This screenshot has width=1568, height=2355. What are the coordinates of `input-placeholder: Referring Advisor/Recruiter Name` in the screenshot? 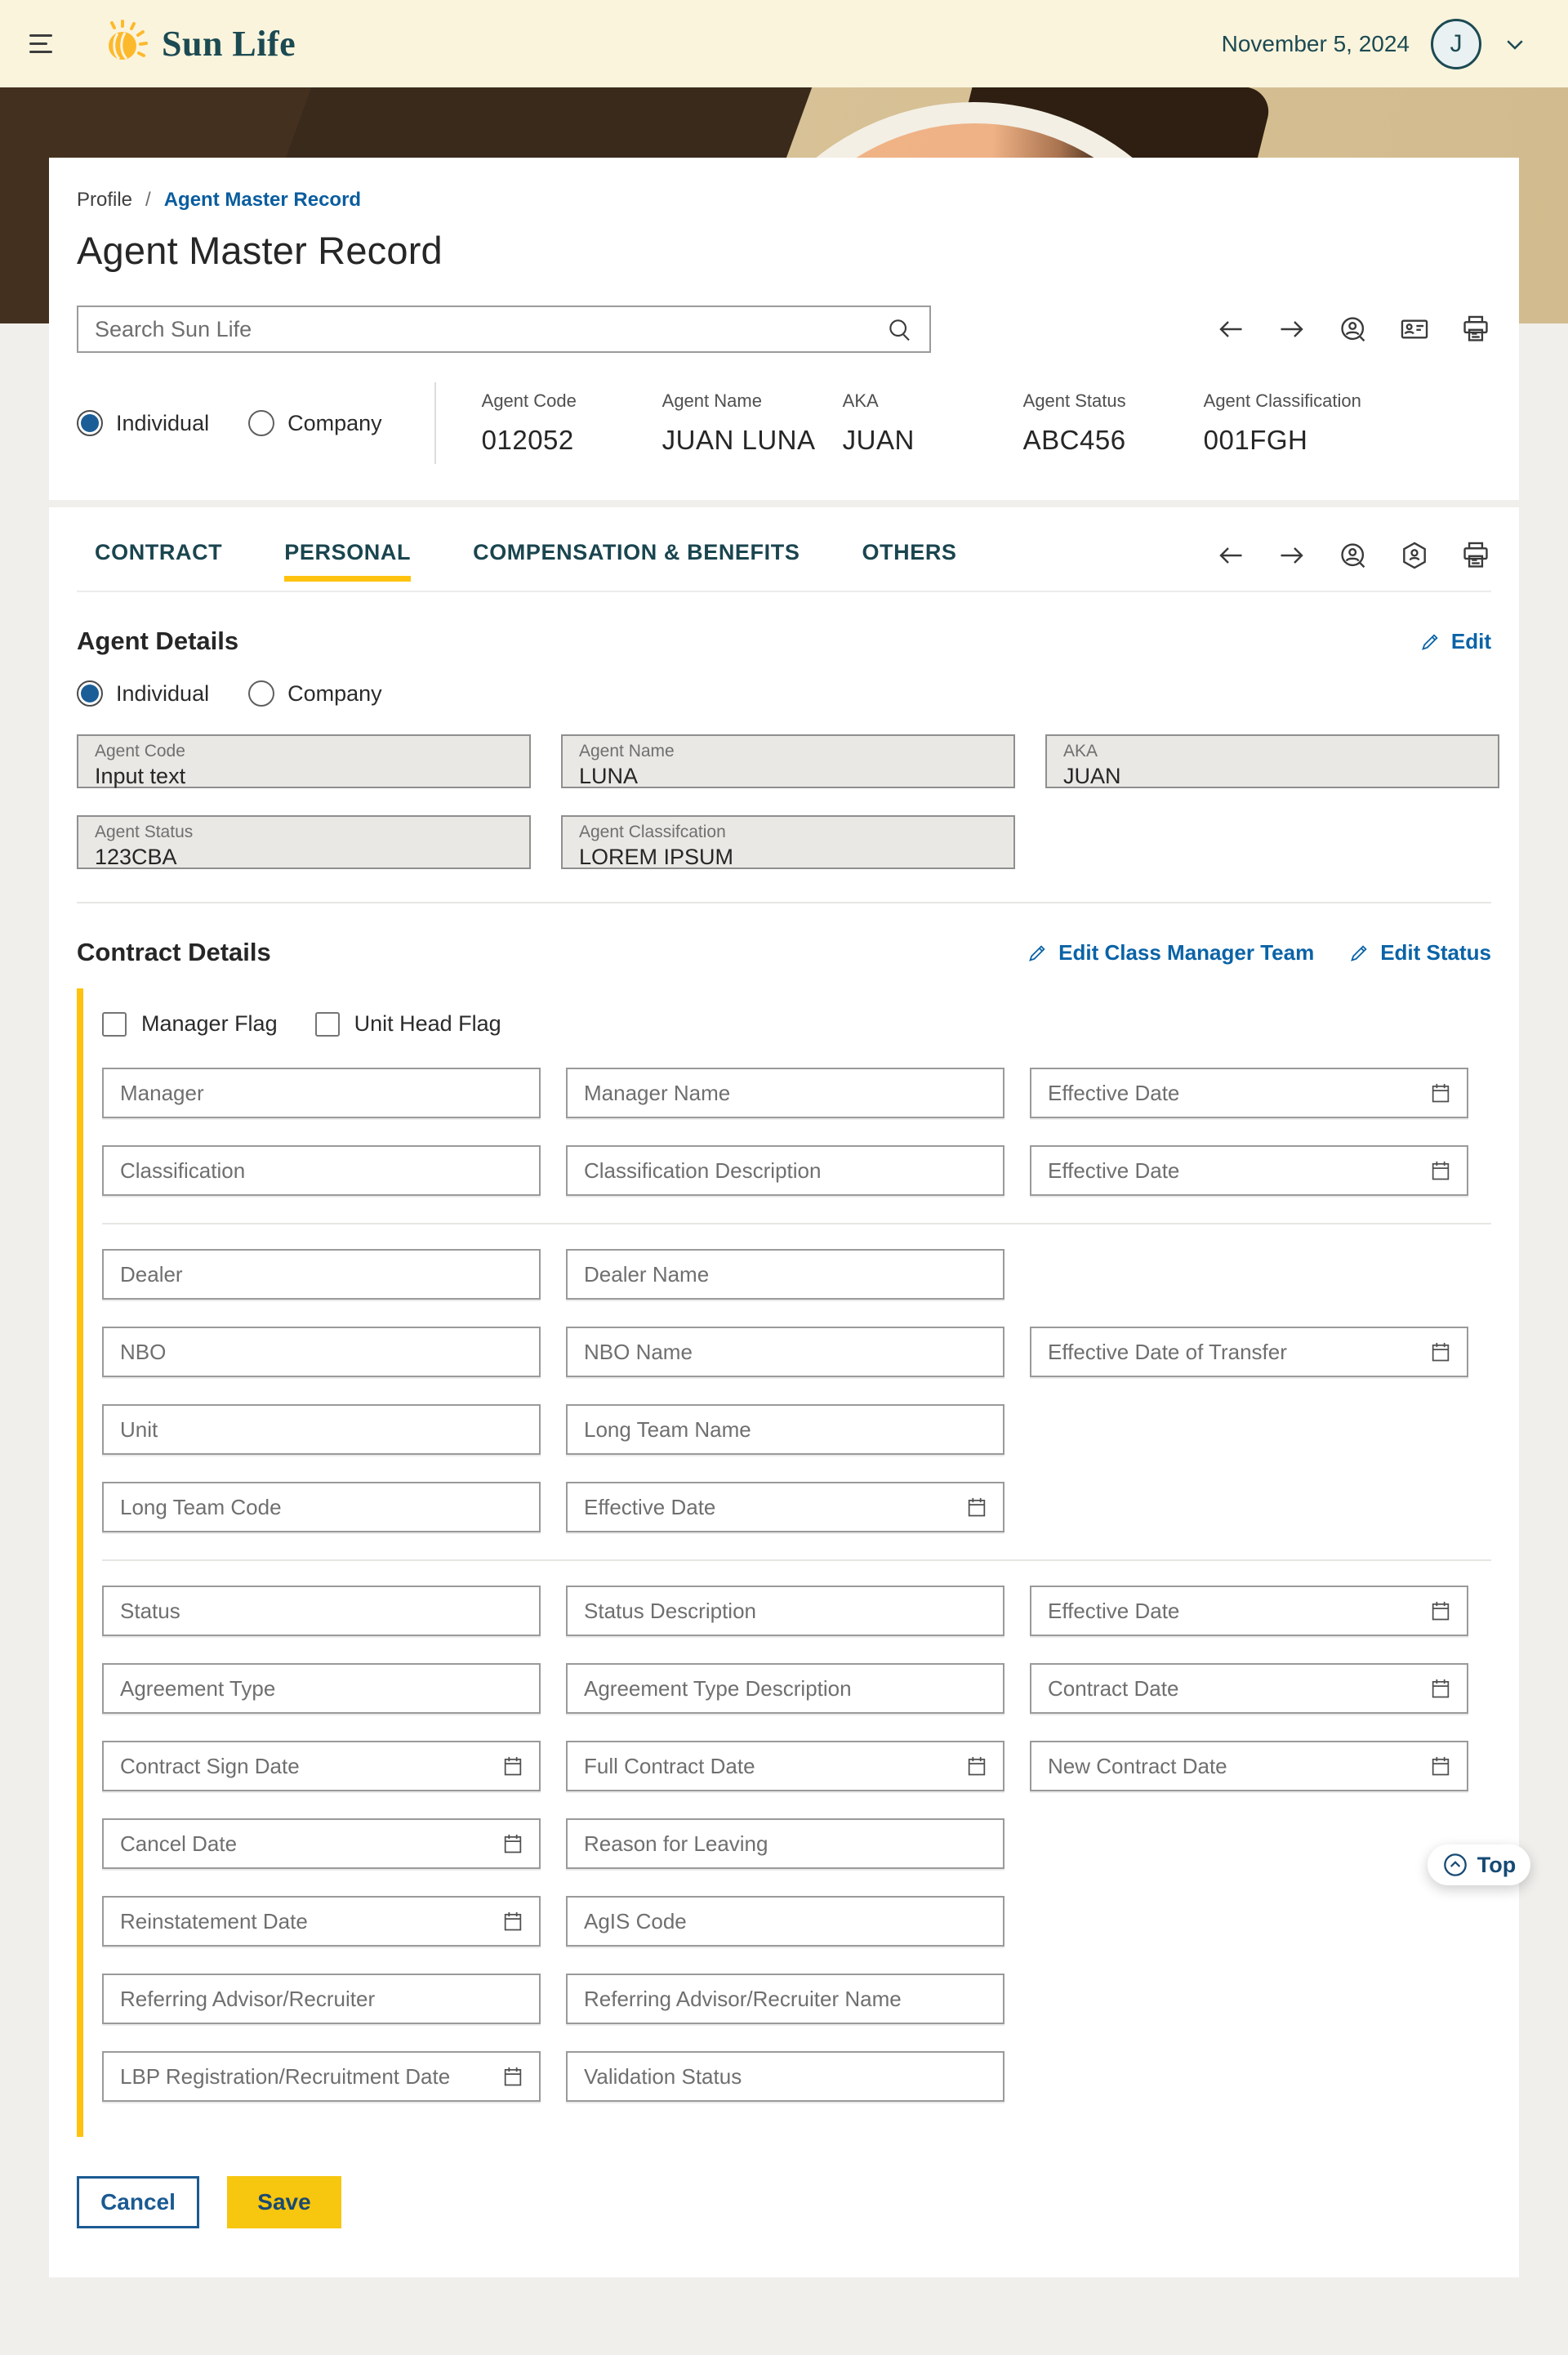 It's located at (743, 1998).